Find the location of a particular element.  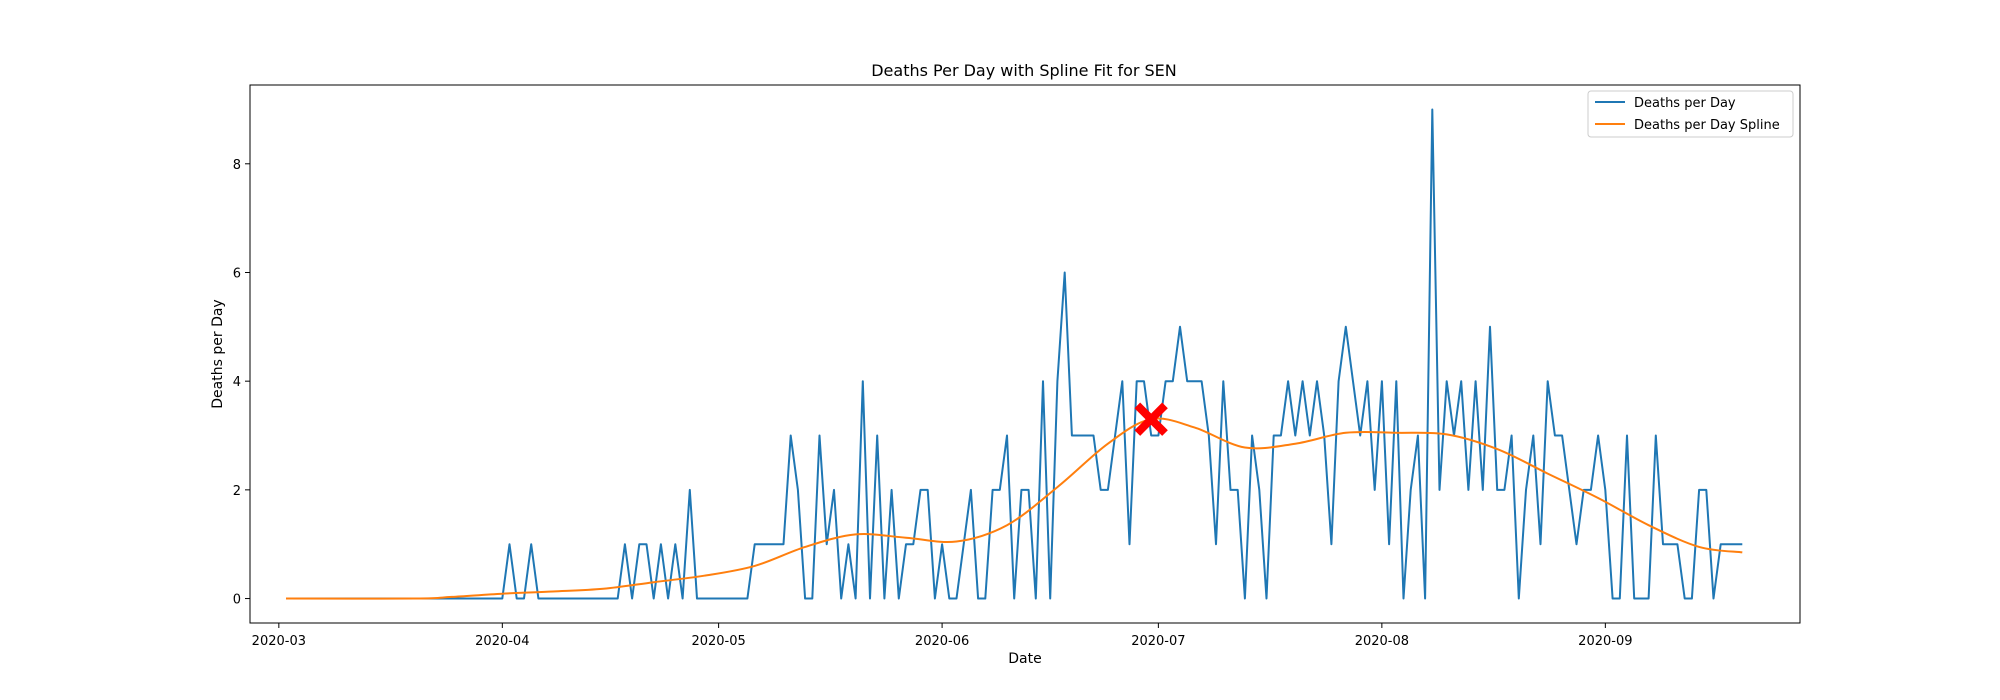

peak-marker is located at coordinates (1151, 419).